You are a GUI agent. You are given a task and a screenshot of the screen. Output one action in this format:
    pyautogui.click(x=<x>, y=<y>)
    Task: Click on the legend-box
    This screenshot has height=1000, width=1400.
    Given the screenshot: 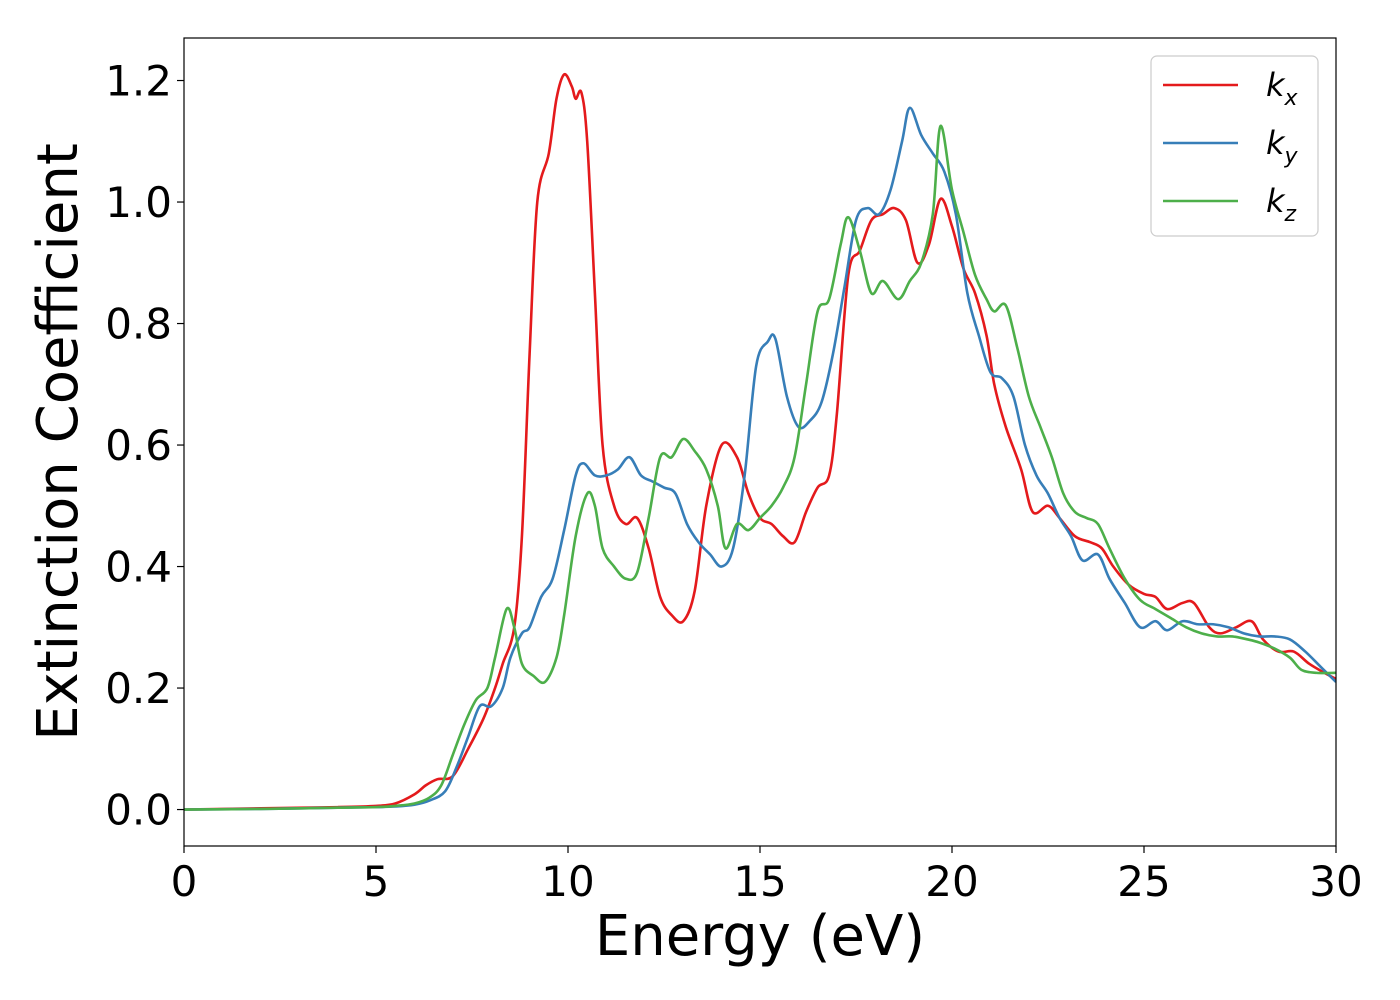 What is the action you would take?
    pyautogui.click(x=1234, y=146)
    